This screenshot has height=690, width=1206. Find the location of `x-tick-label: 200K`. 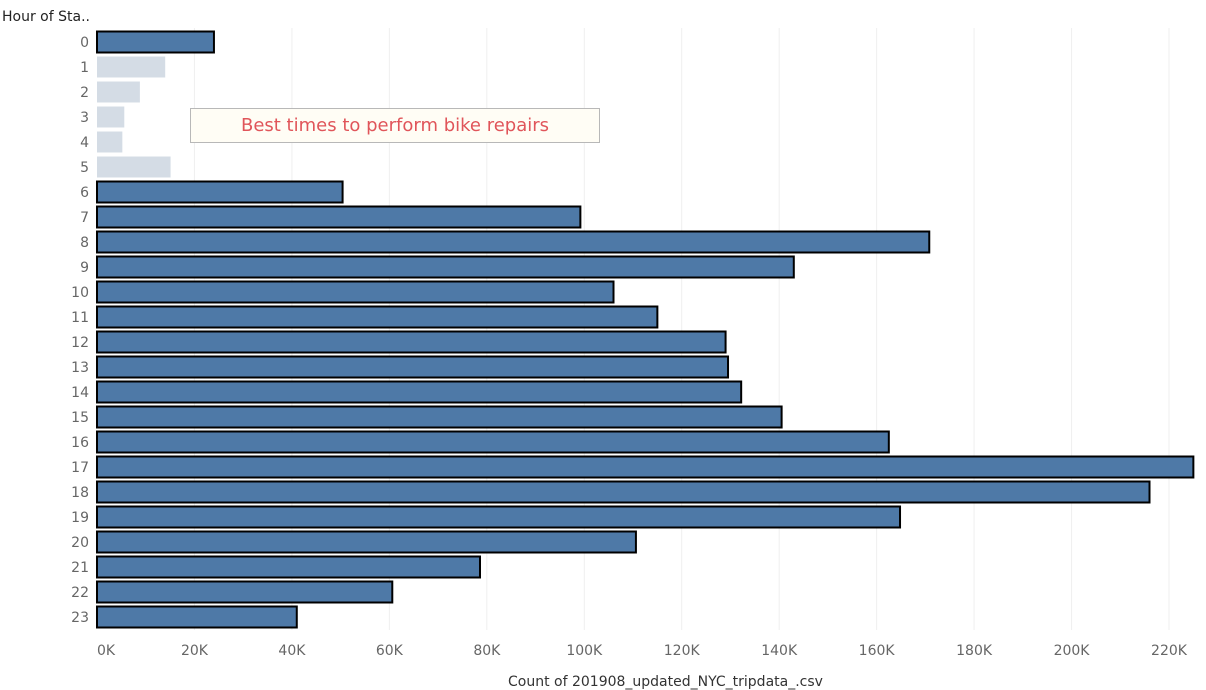

x-tick-label: 200K is located at coordinates (1072, 651).